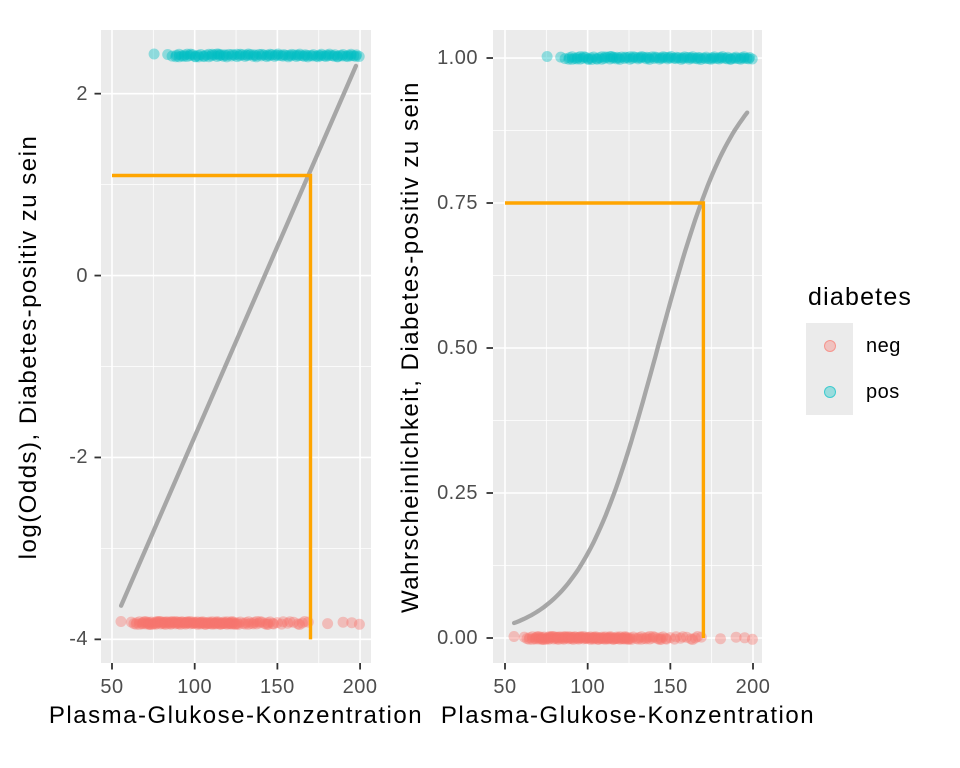 This screenshot has height=768, width=960. What do you see at coordinates (829, 392) in the screenshot?
I see `pos-point-swatch-icon` at bounding box center [829, 392].